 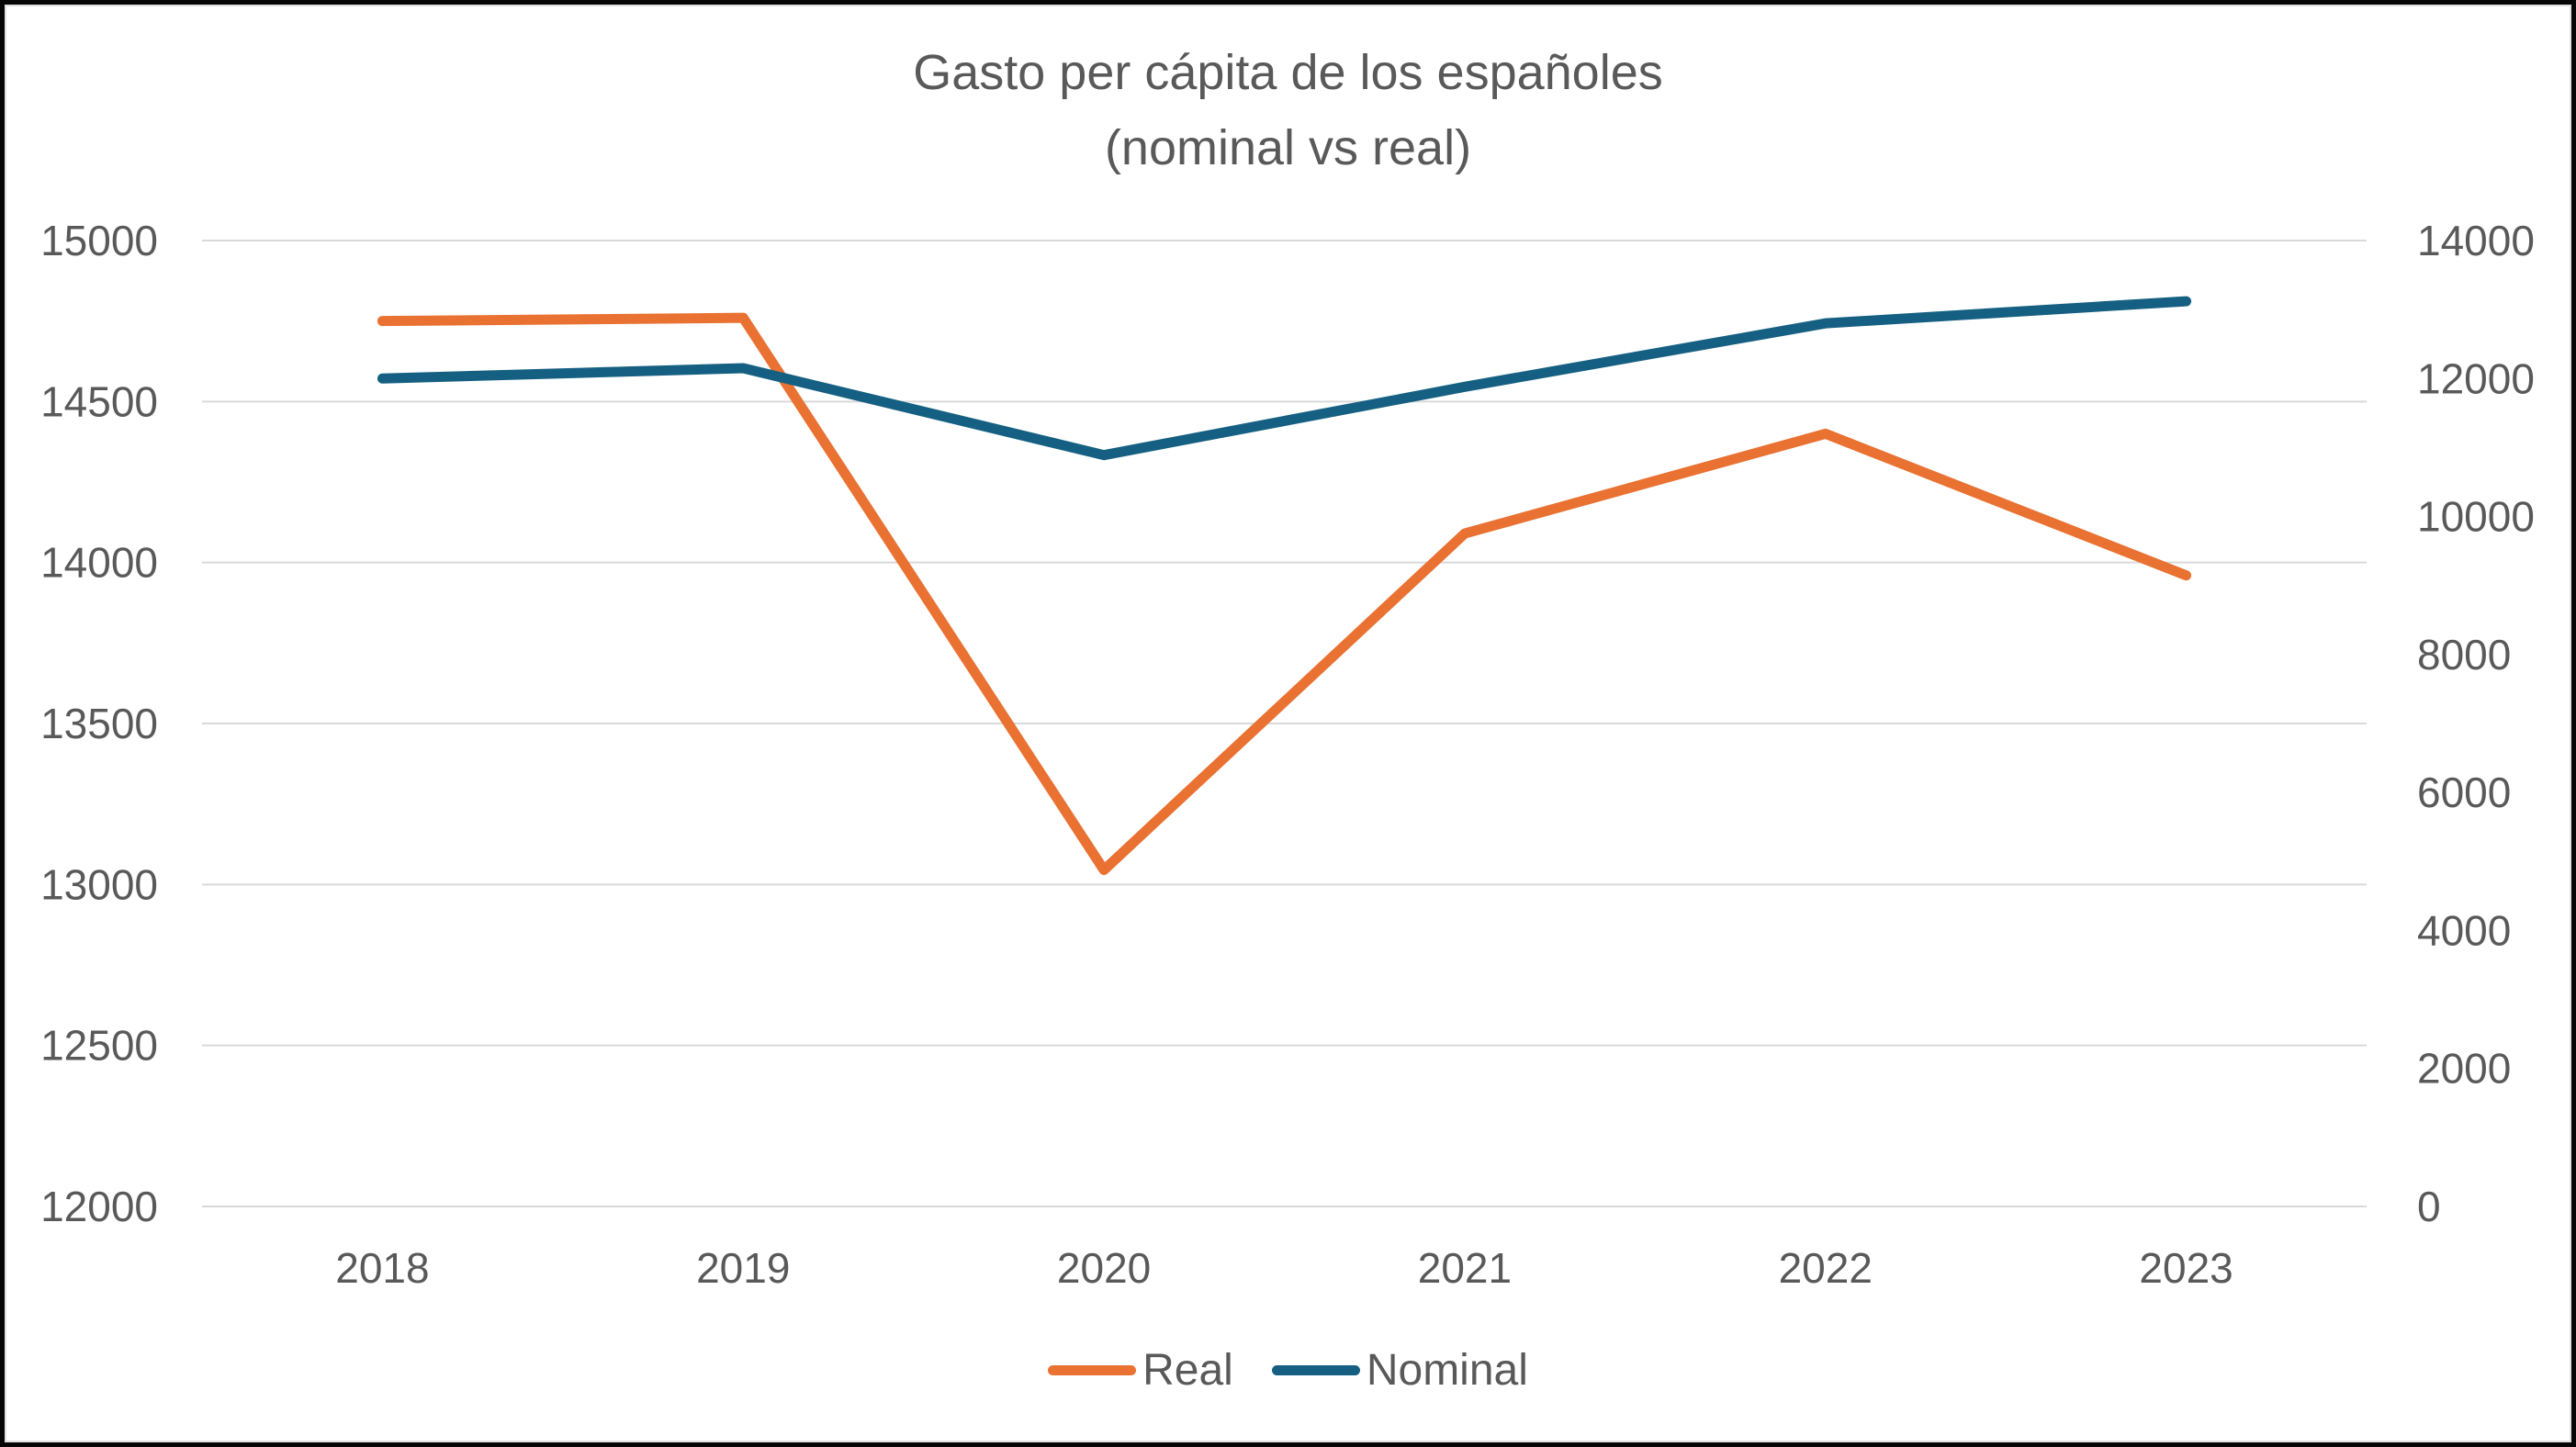 What do you see at coordinates (2464, 792) in the screenshot?
I see `y-axis-right-tick-label: 6000` at bounding box center [2464, 792].